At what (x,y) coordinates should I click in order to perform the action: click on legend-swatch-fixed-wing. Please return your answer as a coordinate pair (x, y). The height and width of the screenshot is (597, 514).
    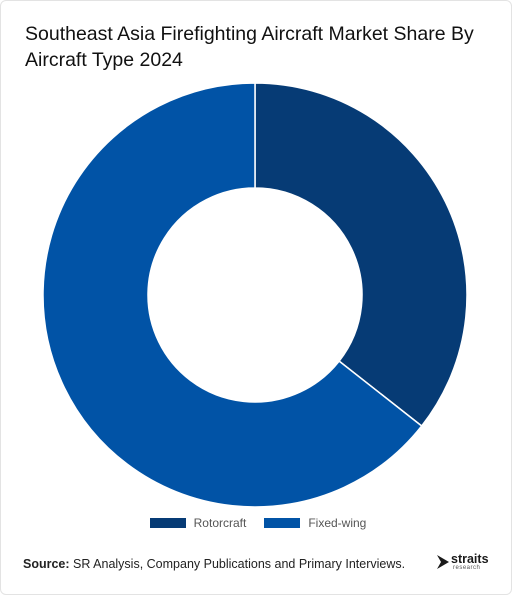
    Looking at the image, I should click on (282, 523).